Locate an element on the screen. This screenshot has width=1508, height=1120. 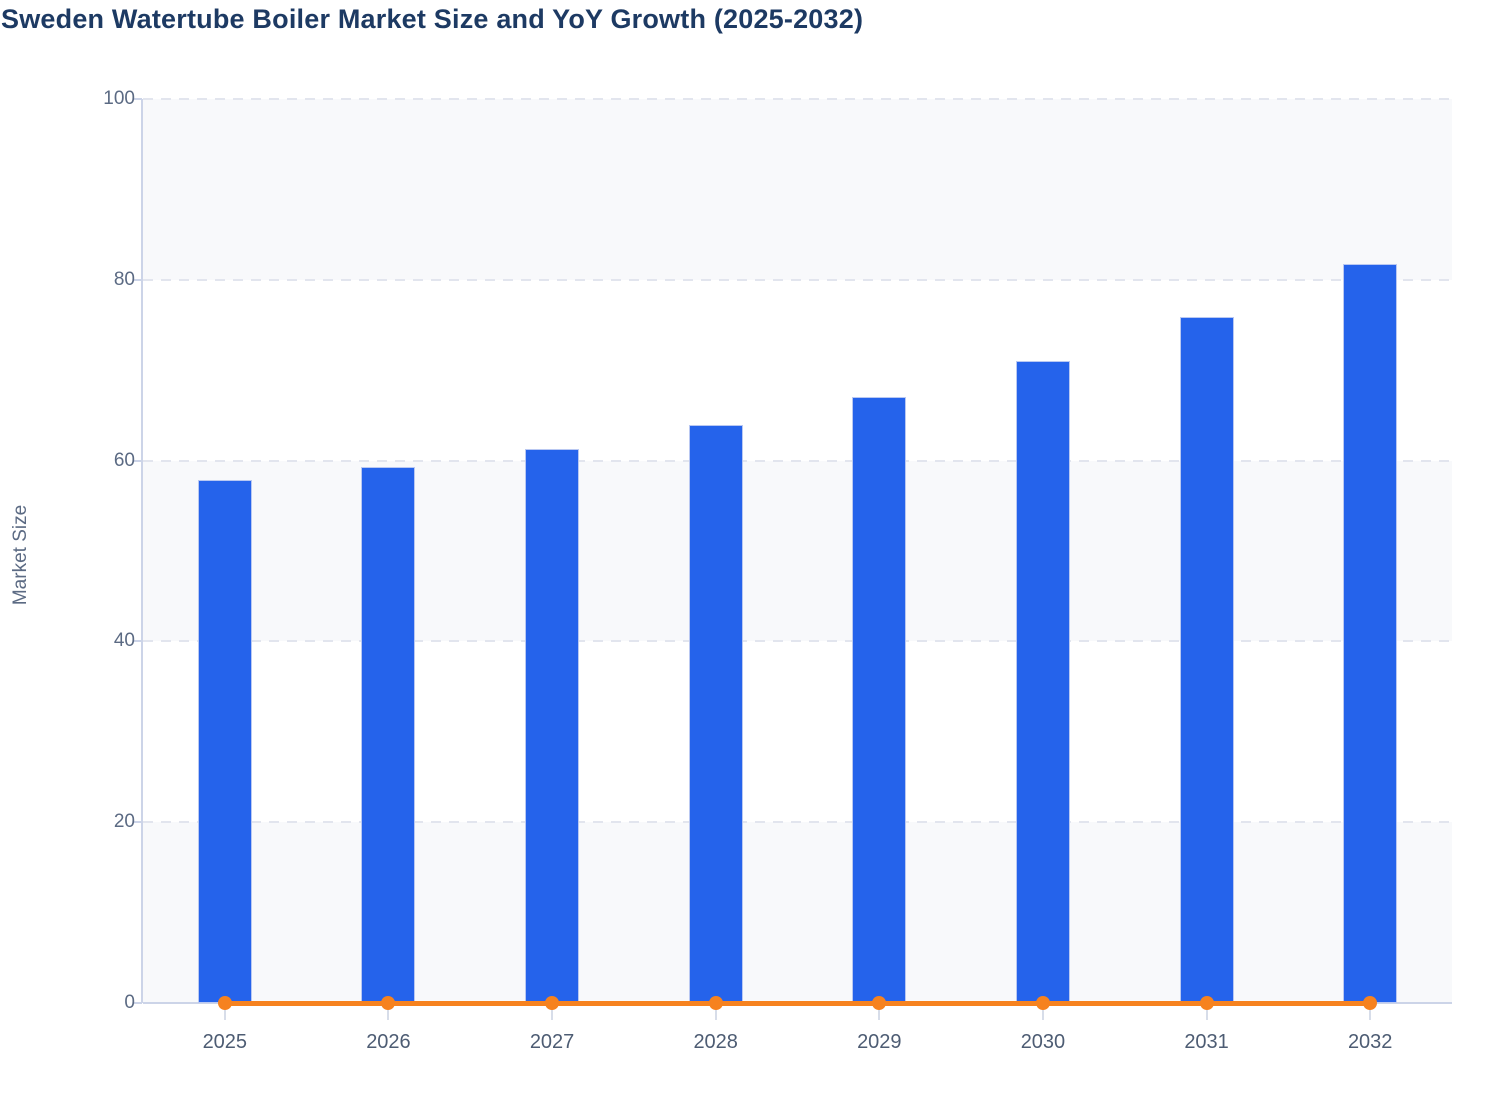
yoy-growth-line is located at coordinates (797, 1003).